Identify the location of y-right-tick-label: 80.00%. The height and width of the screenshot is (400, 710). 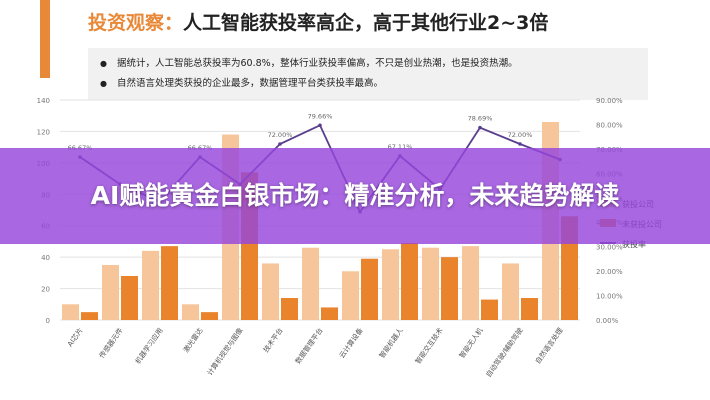
(609, 125).